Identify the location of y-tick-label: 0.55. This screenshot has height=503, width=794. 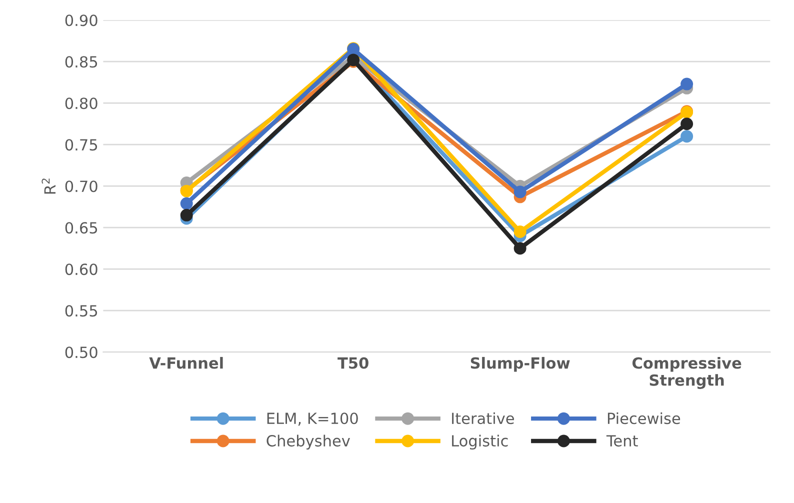
(81, 311).